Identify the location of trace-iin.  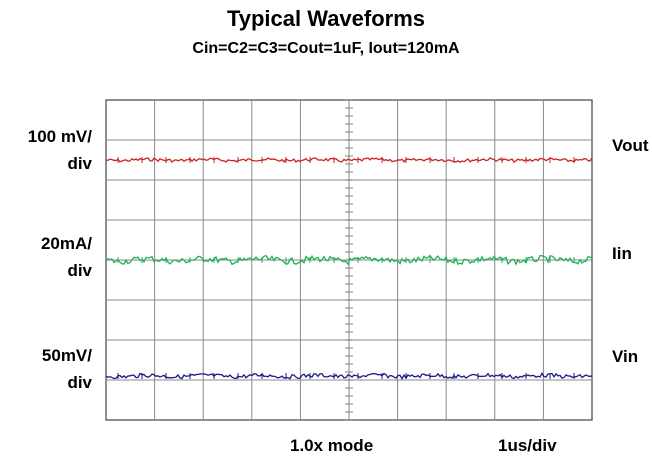
(349, 260).